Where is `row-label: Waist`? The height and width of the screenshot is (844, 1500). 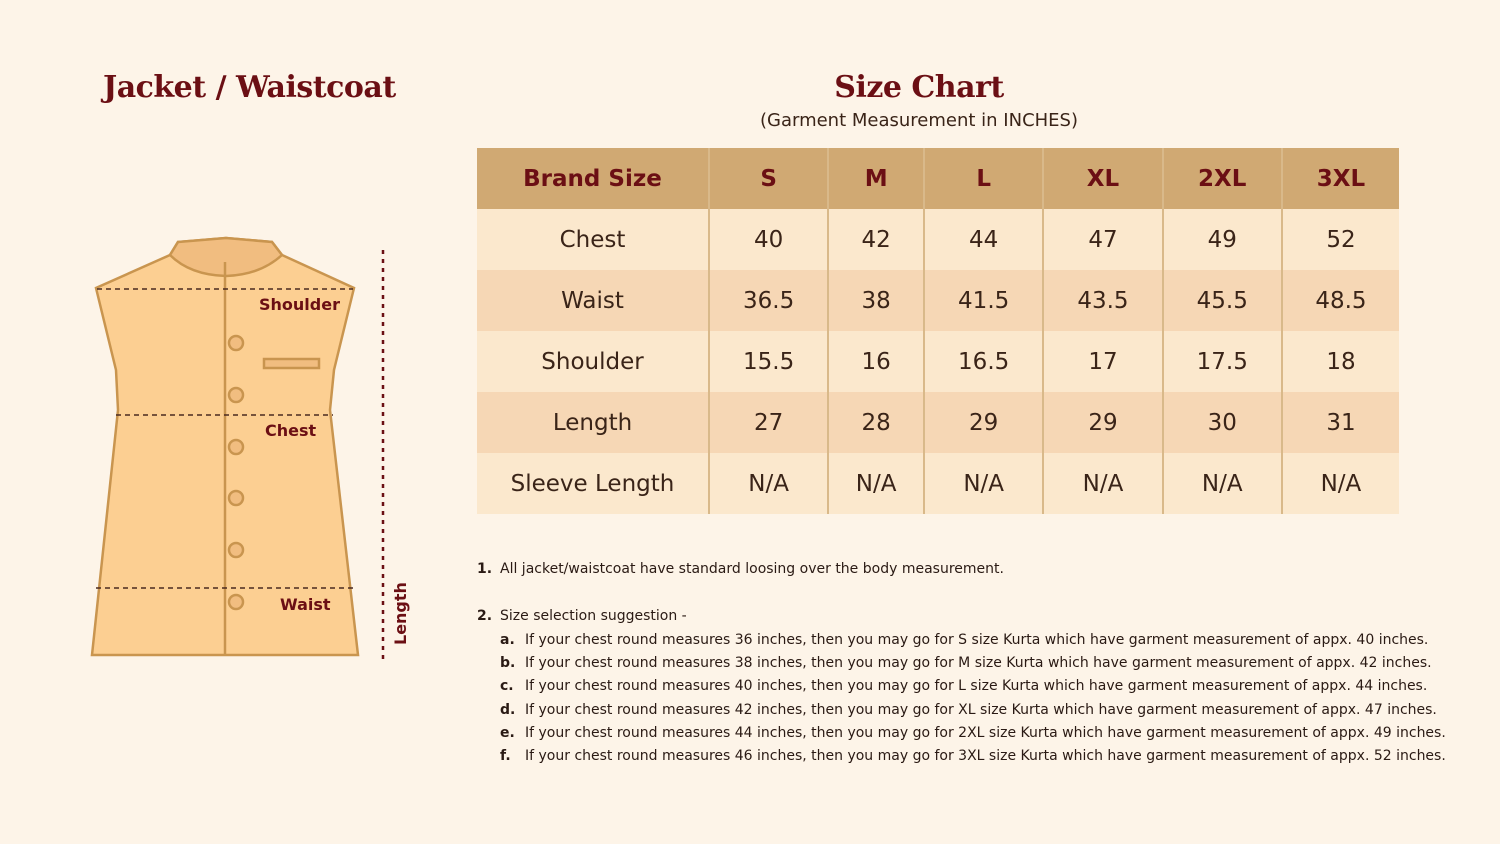 row-label: Waist is located at coordinates (593, 300).